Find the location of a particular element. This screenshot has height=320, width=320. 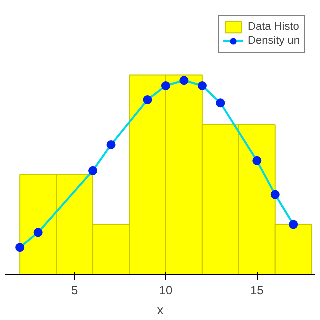

x-axis-title: x is located at coordinates (160, 310).